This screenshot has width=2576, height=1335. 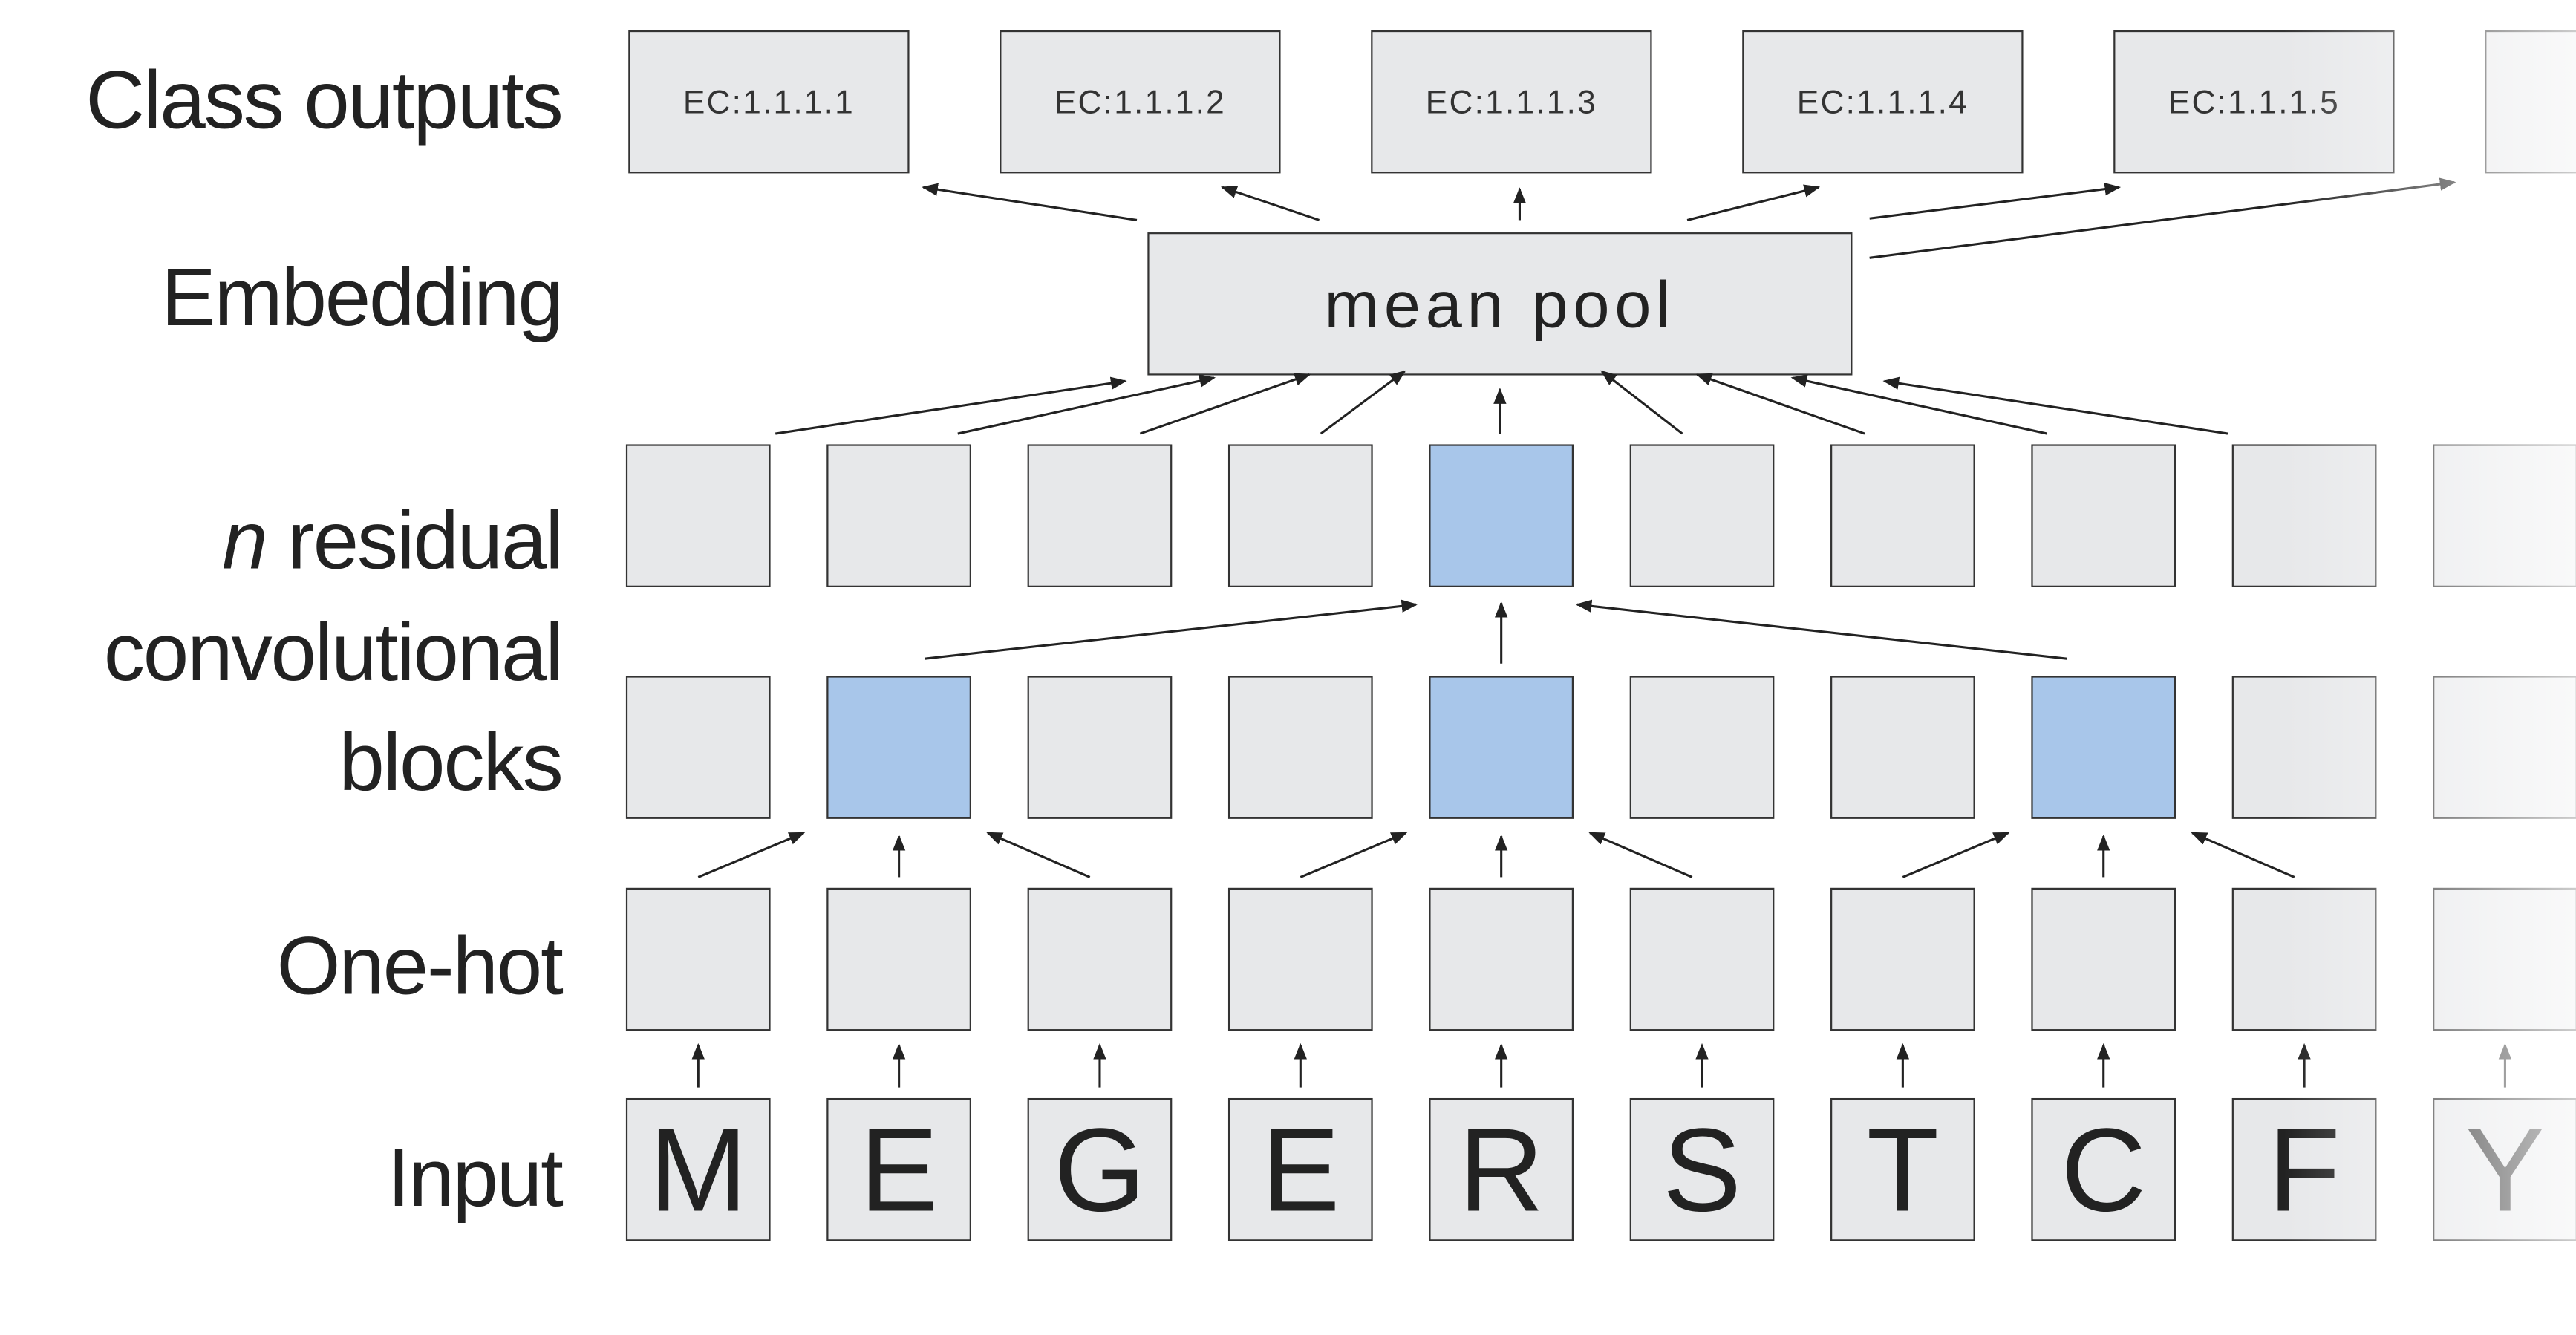 I want to click on label: One-hot, so click(x=419, y=966).